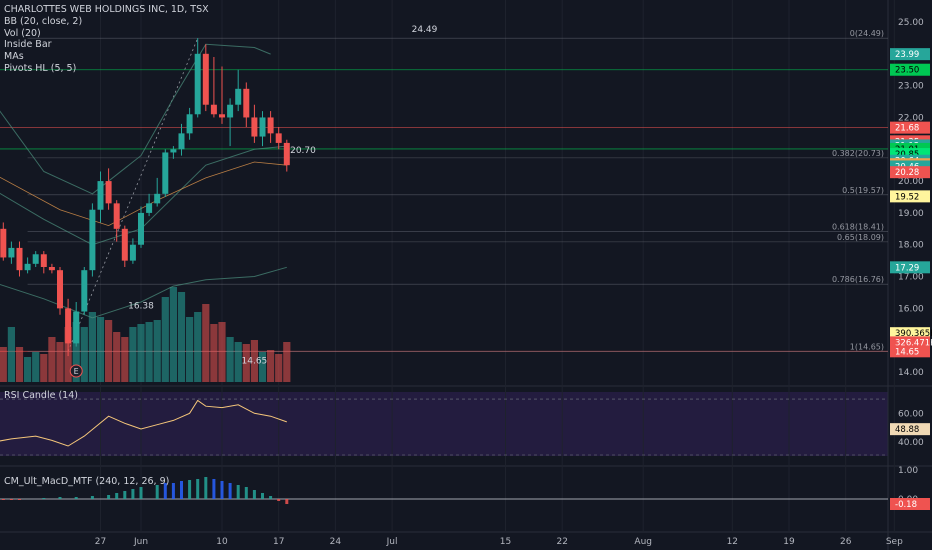 The image size is (932, 550). What do you see at coordinates (336, 542) in the screenshot?
I see `time-tick: 24` at bounding box center [336, 542].